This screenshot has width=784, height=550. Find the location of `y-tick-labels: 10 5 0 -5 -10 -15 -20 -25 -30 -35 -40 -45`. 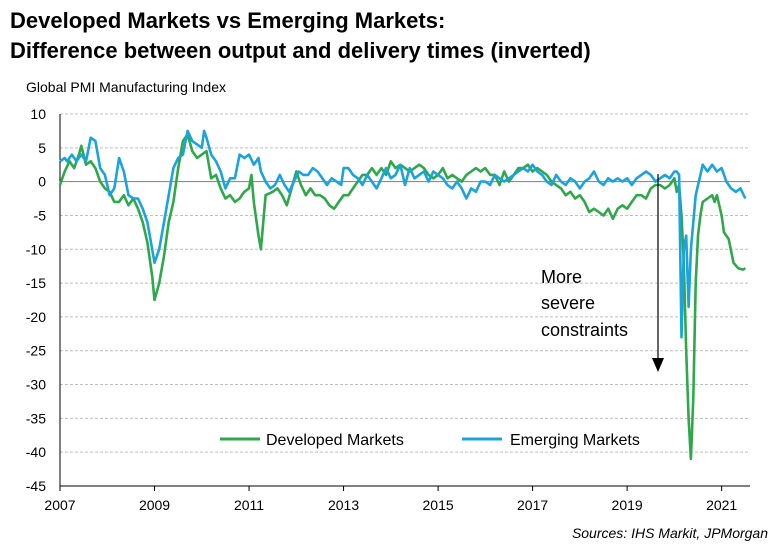

y-tick-labels: 10 5 0 -5 -10 -15 -20 -25 -30 -35 -40 -45 is located at coordinates (36, 300).